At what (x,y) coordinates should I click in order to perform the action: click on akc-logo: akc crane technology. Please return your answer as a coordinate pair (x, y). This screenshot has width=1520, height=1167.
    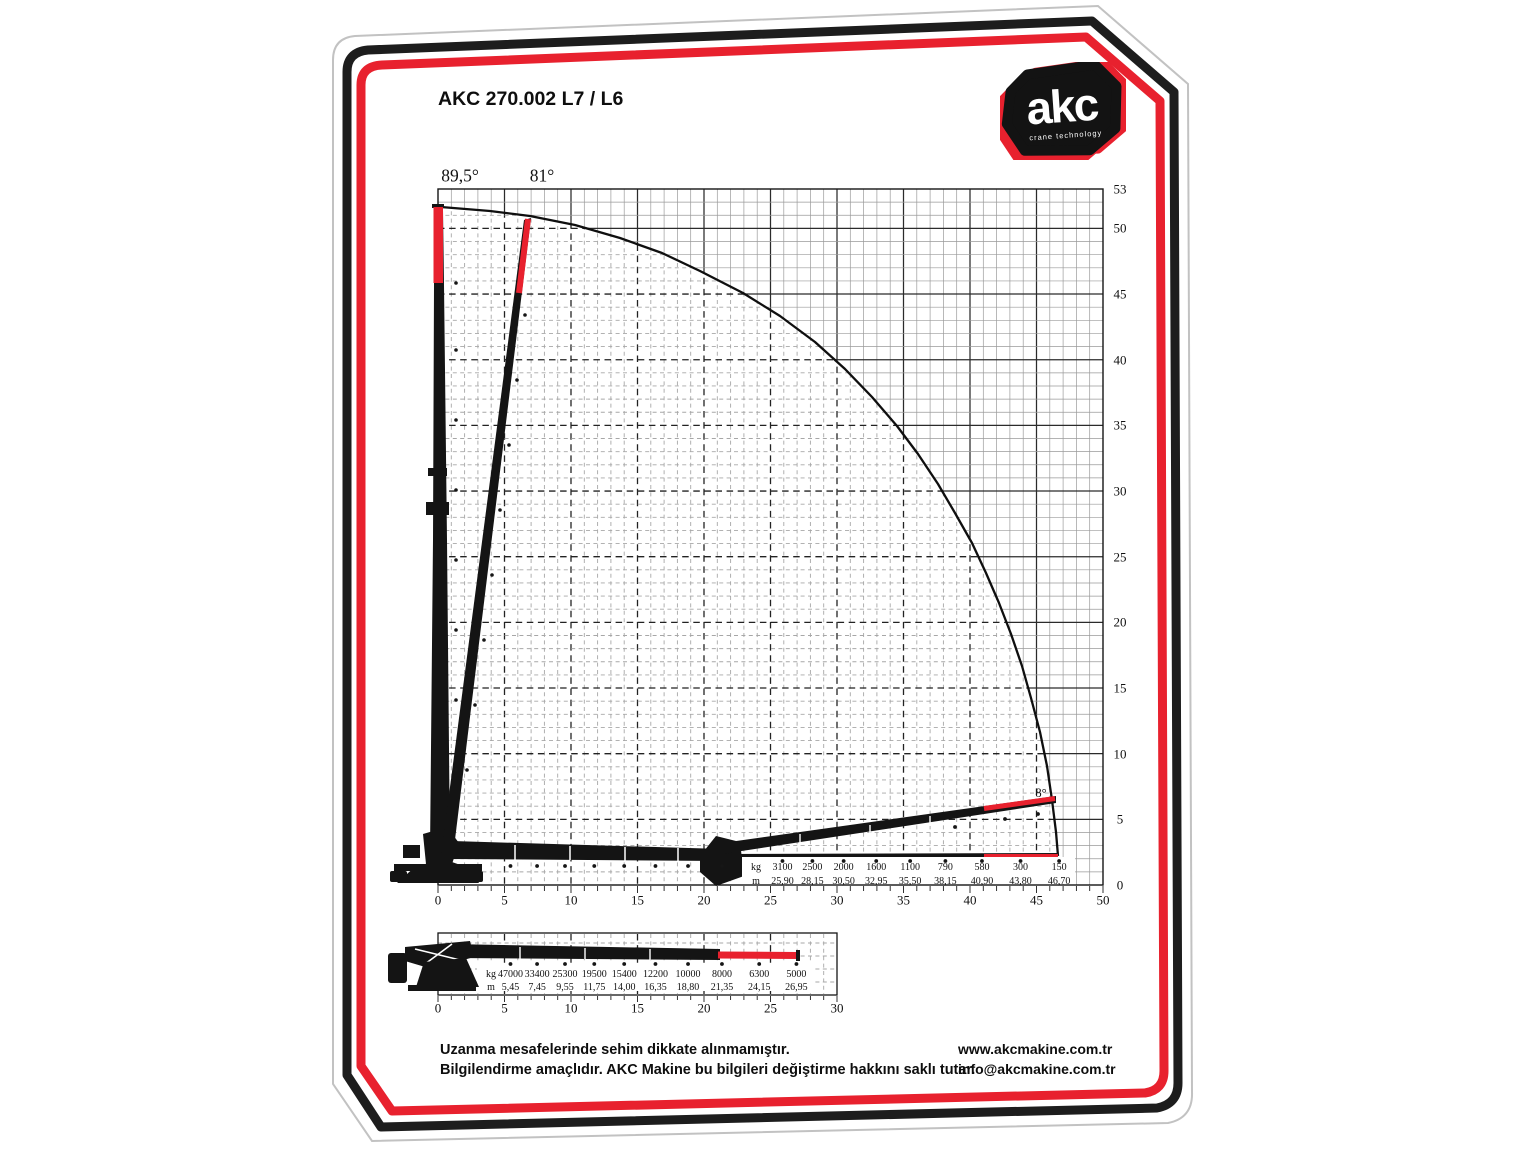
    Looking at the image, I should click on (1062, 111).